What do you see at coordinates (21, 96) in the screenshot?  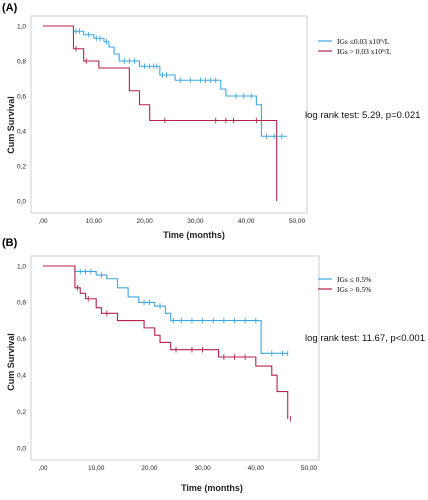 I see `panel-a-y-tick-label: 0,6` at bounding box center [21, 96].